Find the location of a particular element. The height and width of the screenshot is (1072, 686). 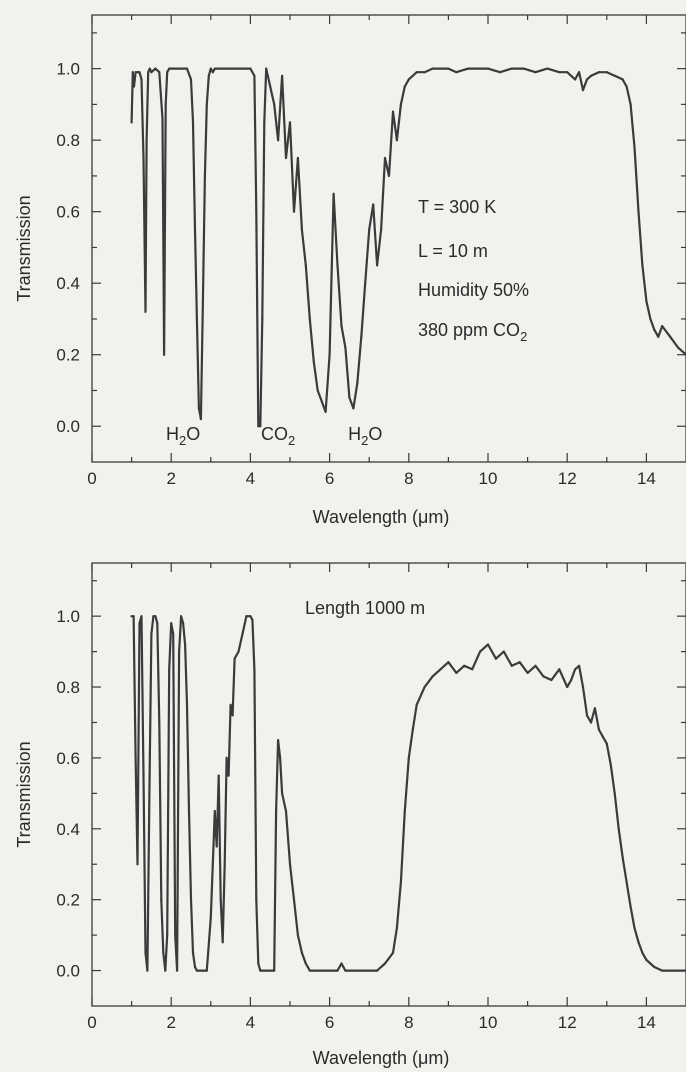

y-tick-label: 0.0 is located at coordinates (68, 971).